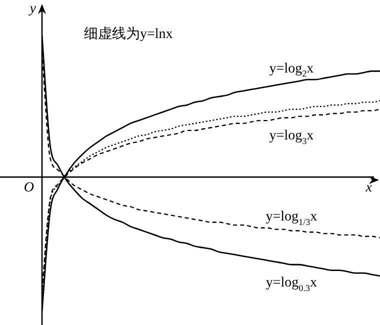 The image size is (380, 325). What do you see at coordinates (128, 34) in the screenshot?
I see `annotation: 细虚线为y=lnx` at bounding box center [128, 34].